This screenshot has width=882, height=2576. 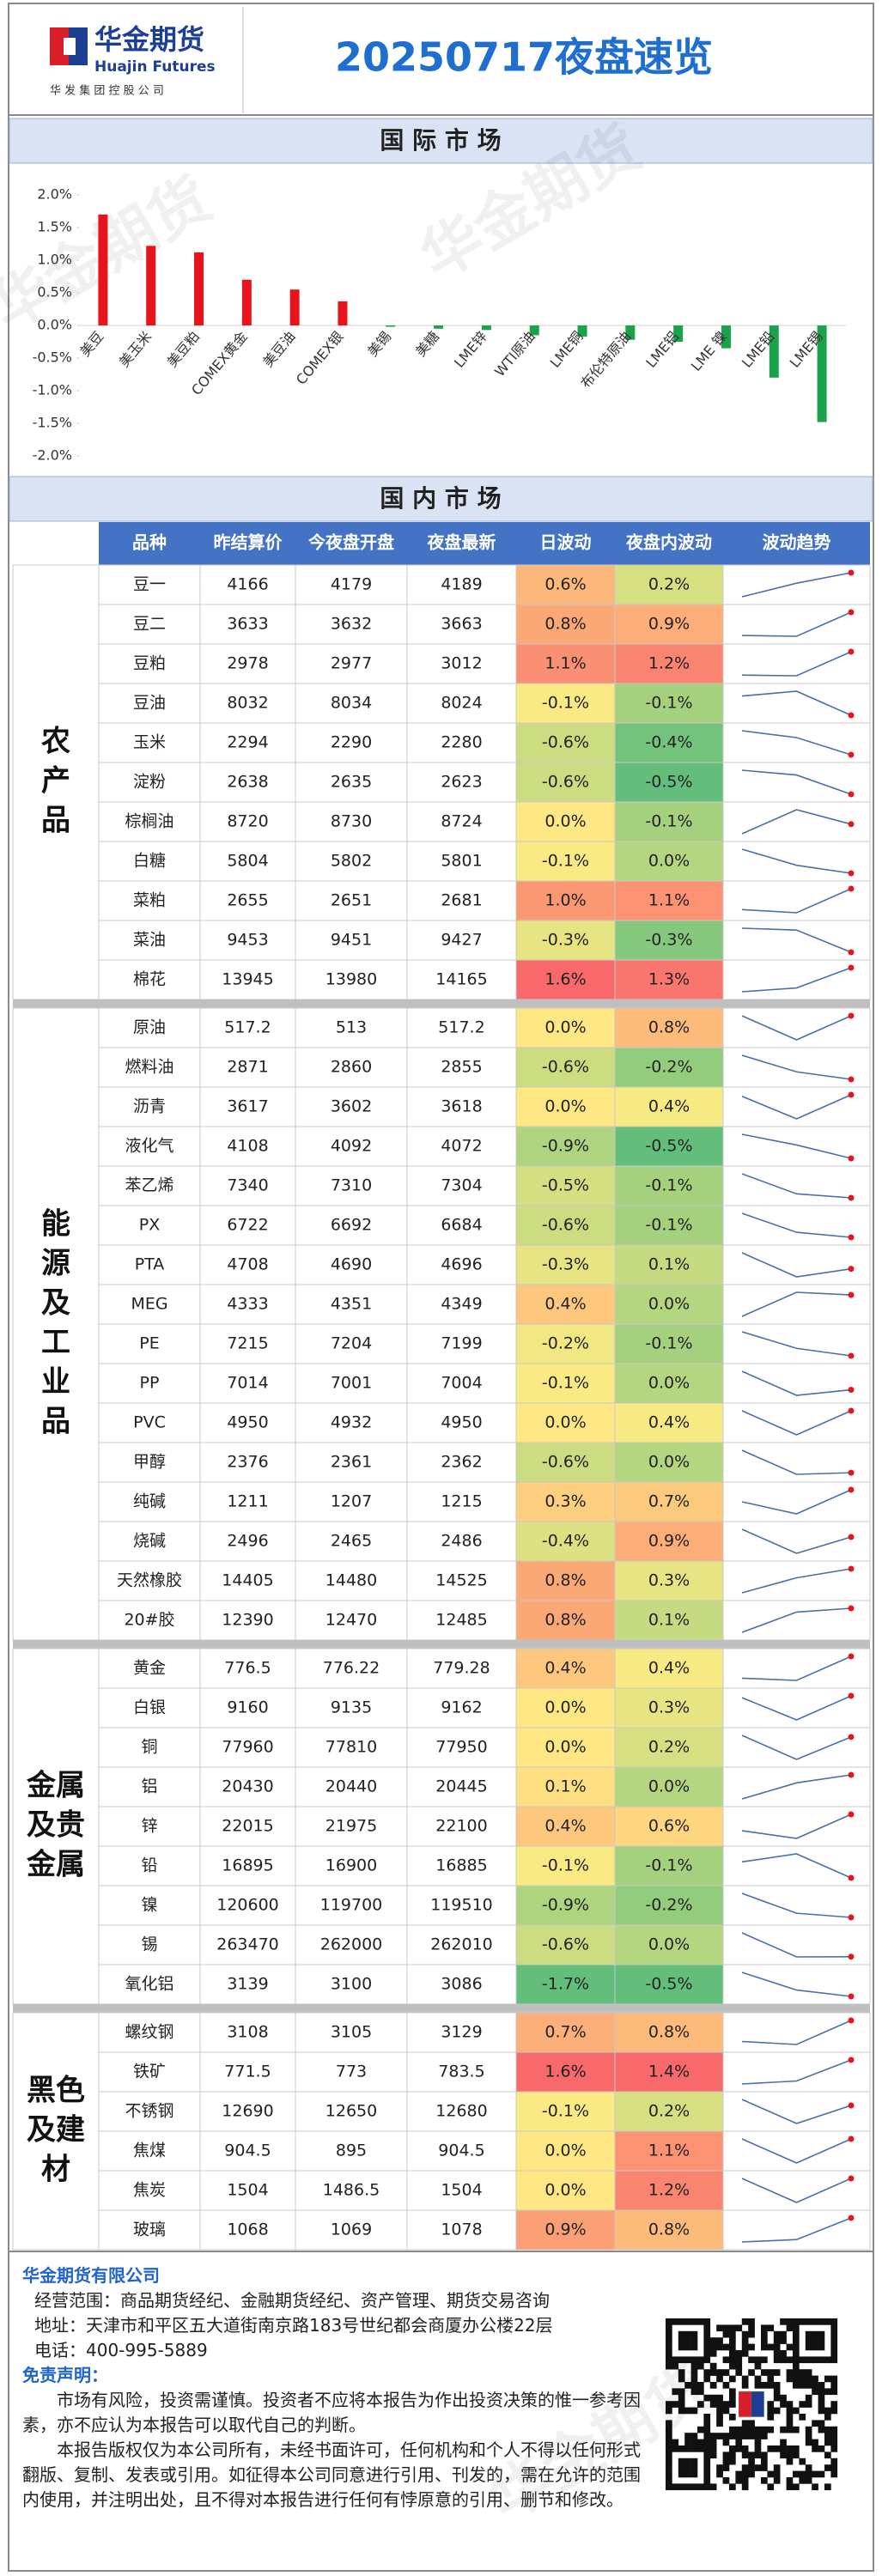 What do you see at coordinates (247, 1620) in the screenshot?
I see `cell-value: 12390` at bounding box center [247, 1620].